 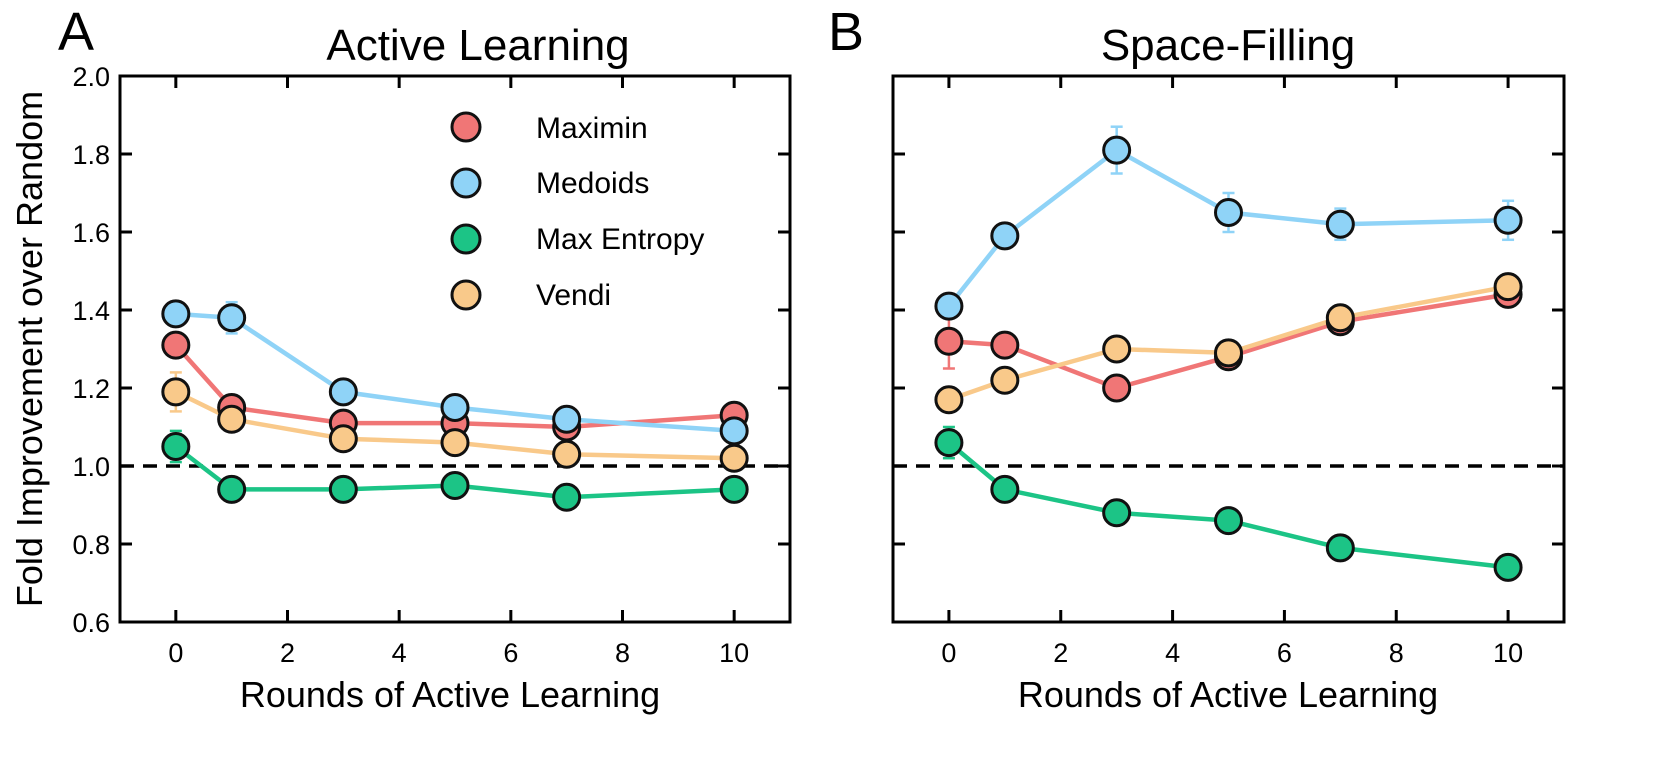 What do you see at coordinates (592, 128) in the screenshot?
I see `legend-label-maximin: Maximin` at bounding box center [592, 128].